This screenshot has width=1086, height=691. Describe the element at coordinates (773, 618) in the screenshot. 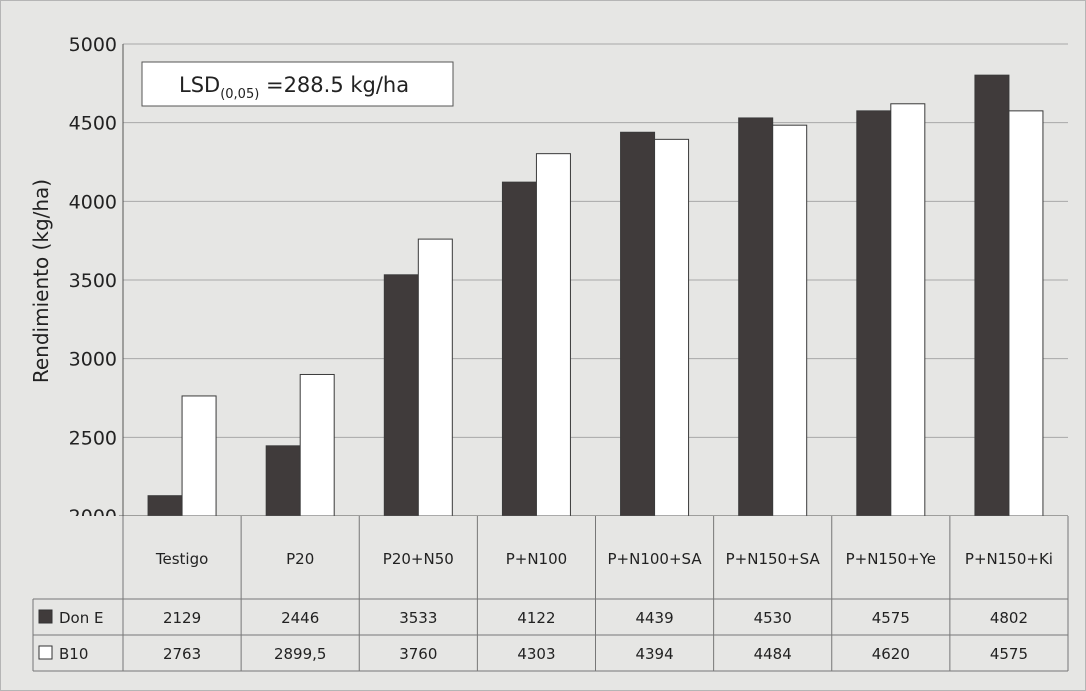

I see `table-value: 4530` at that location.